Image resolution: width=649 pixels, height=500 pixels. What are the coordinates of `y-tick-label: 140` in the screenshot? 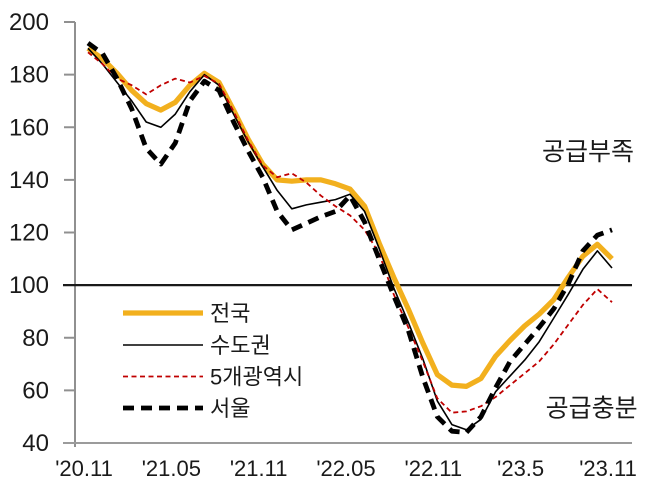 It's located at (29, 180).